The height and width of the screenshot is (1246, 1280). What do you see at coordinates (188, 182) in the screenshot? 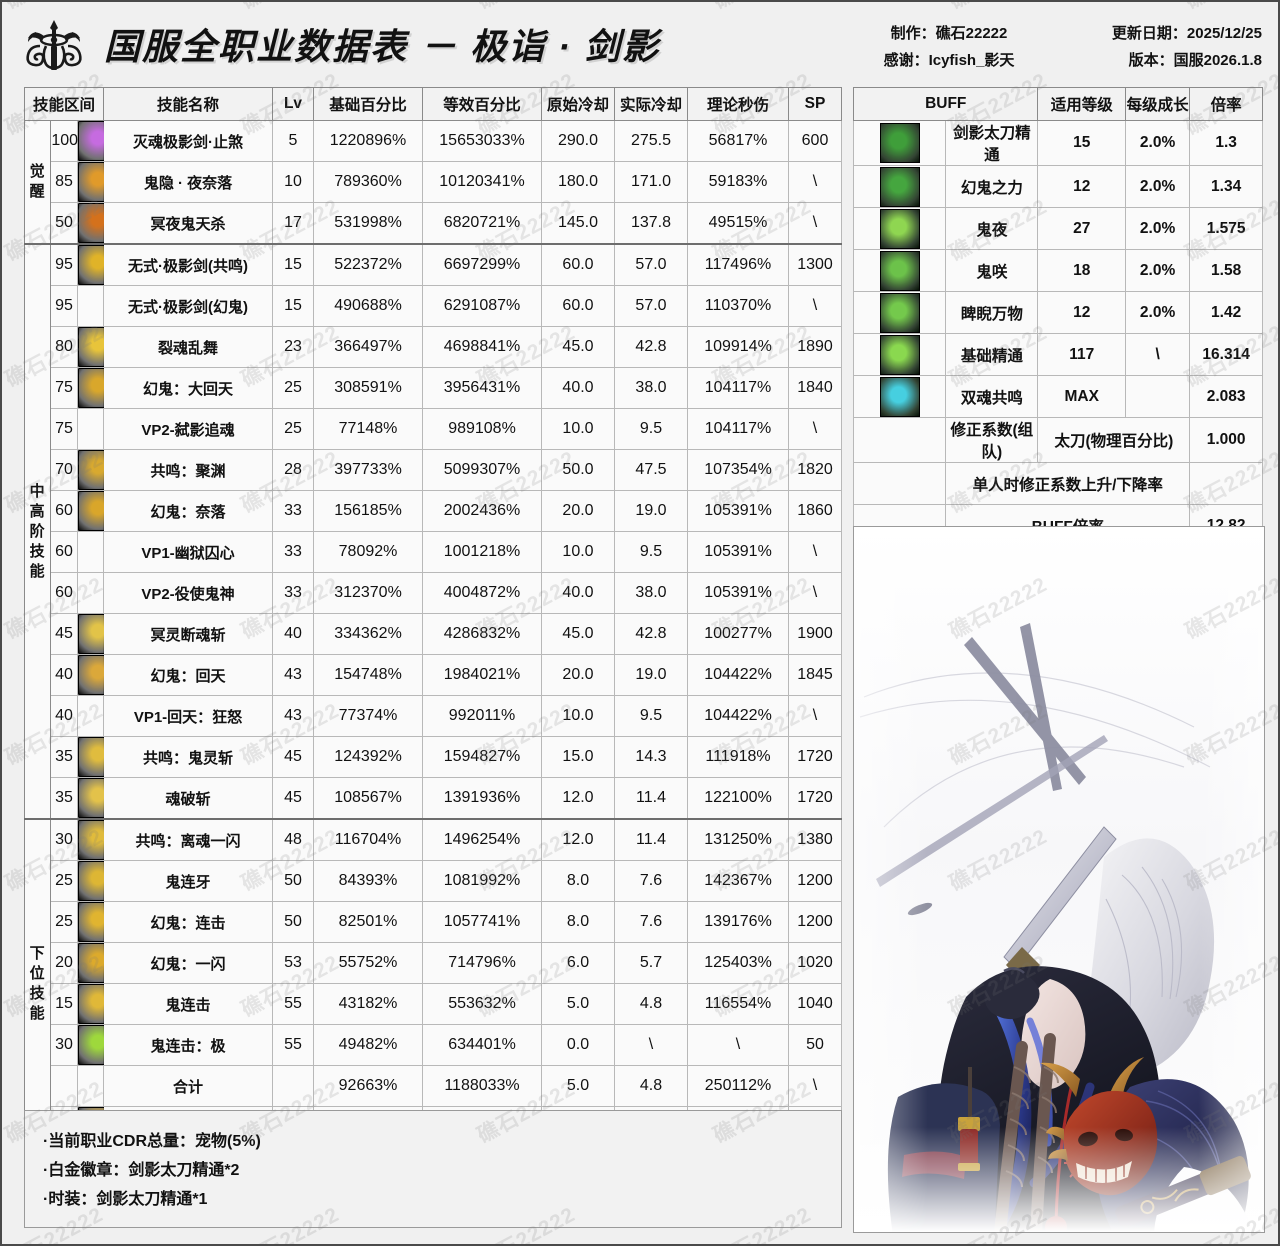
I see `cell-skill-name: 鬼隐 · 夜奈落` at bounding box center [188, 182].